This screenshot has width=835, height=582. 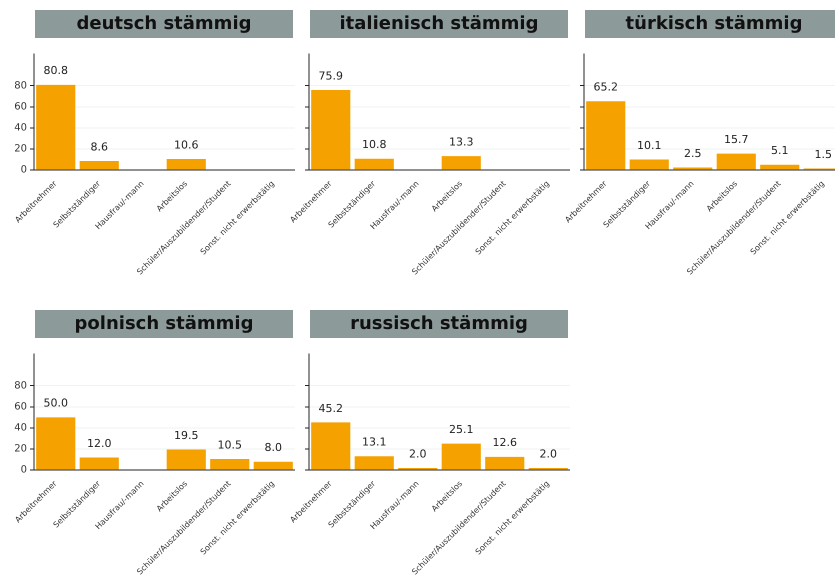 I want to click on data-label: 75.9, so click(x=330, y=75).